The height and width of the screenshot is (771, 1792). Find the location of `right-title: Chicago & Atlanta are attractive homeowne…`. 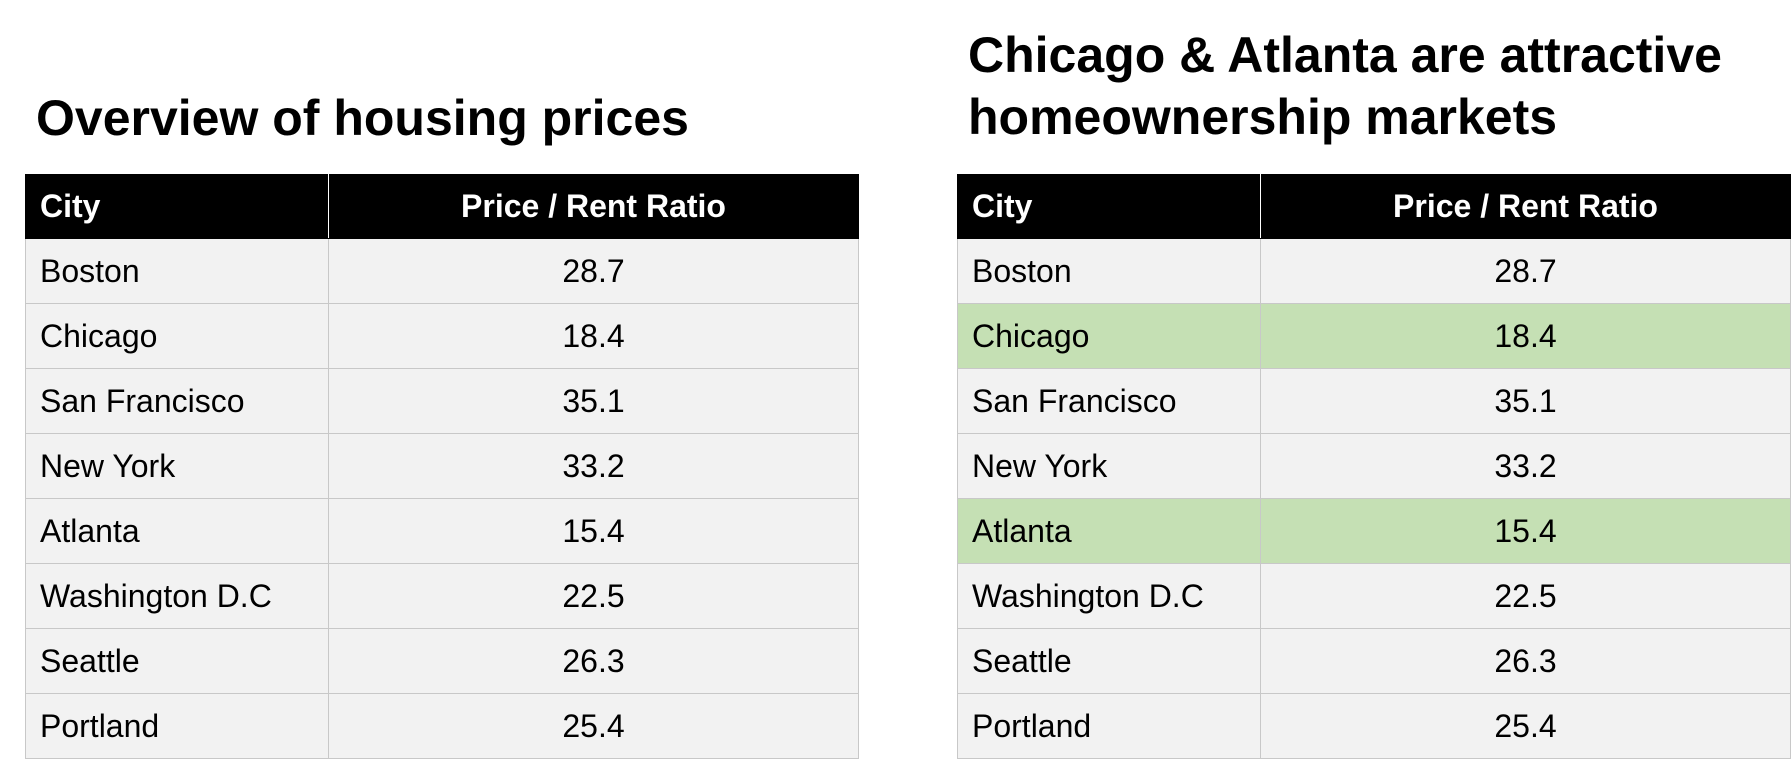

right-title: Chicago & Atlanta are attractive homeowne… is located at coordinates (1345, 86).